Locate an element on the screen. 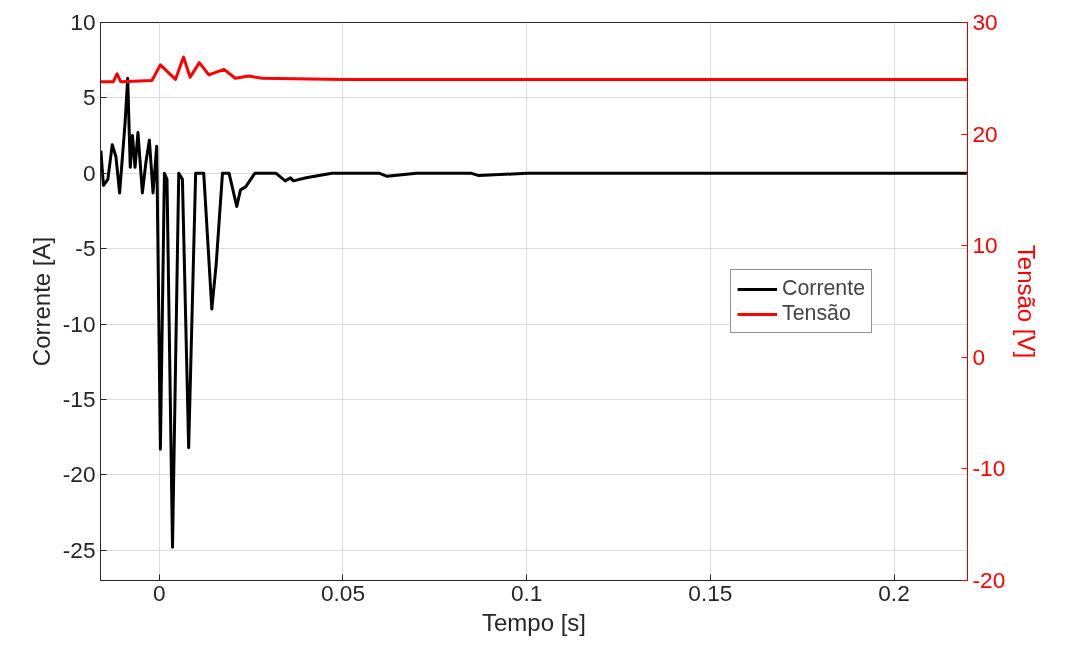  y-axis-title: Corrente [A] is located at coordinates (41, 301).